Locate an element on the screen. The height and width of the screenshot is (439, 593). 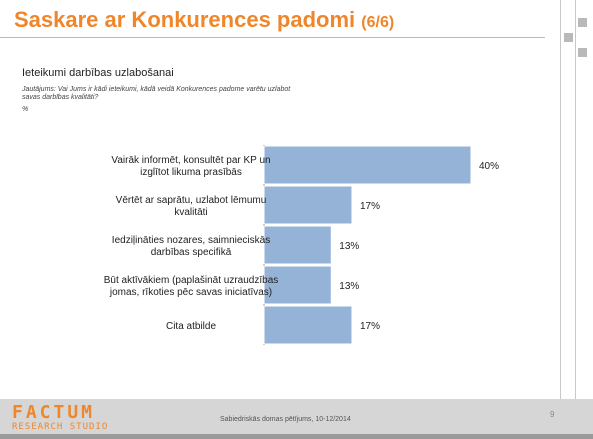
title-text: Saskare ar Konkurences padomi is located at coordinates (185, 19).